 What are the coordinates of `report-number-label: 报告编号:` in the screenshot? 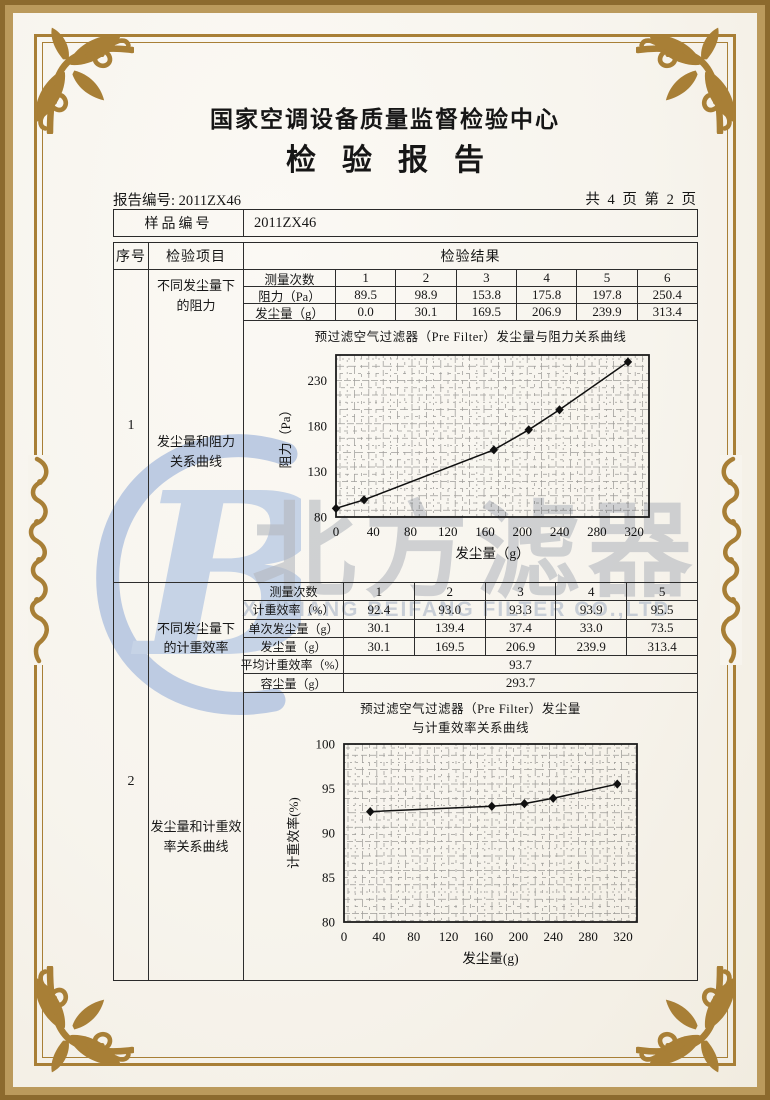 It's located at (144, 201).